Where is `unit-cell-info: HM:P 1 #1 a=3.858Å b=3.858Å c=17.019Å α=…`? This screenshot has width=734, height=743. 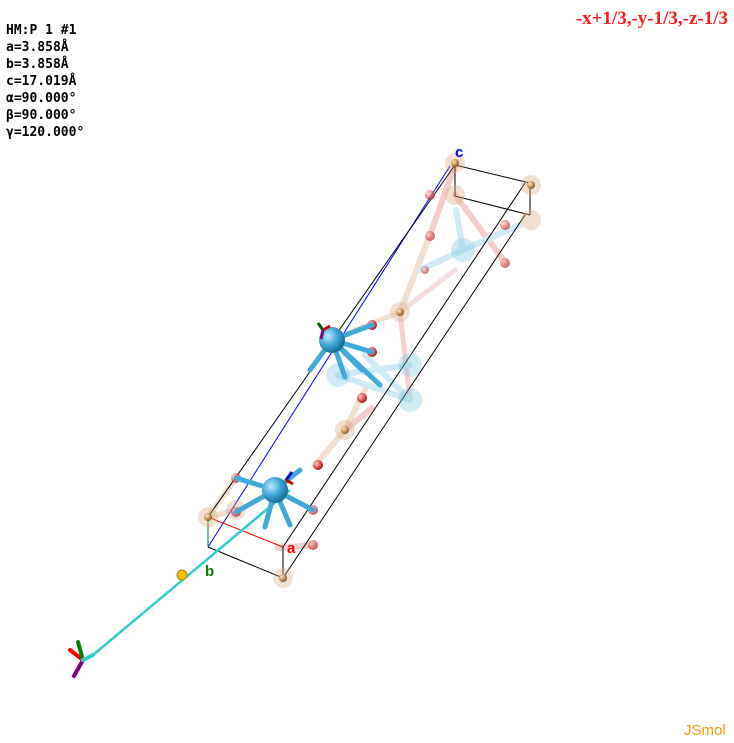 unit-cell-info: HM:P 1 #1 a=3.858Å b=3.858Å c=17.019Å α=… is located at coordinates (45, 81).